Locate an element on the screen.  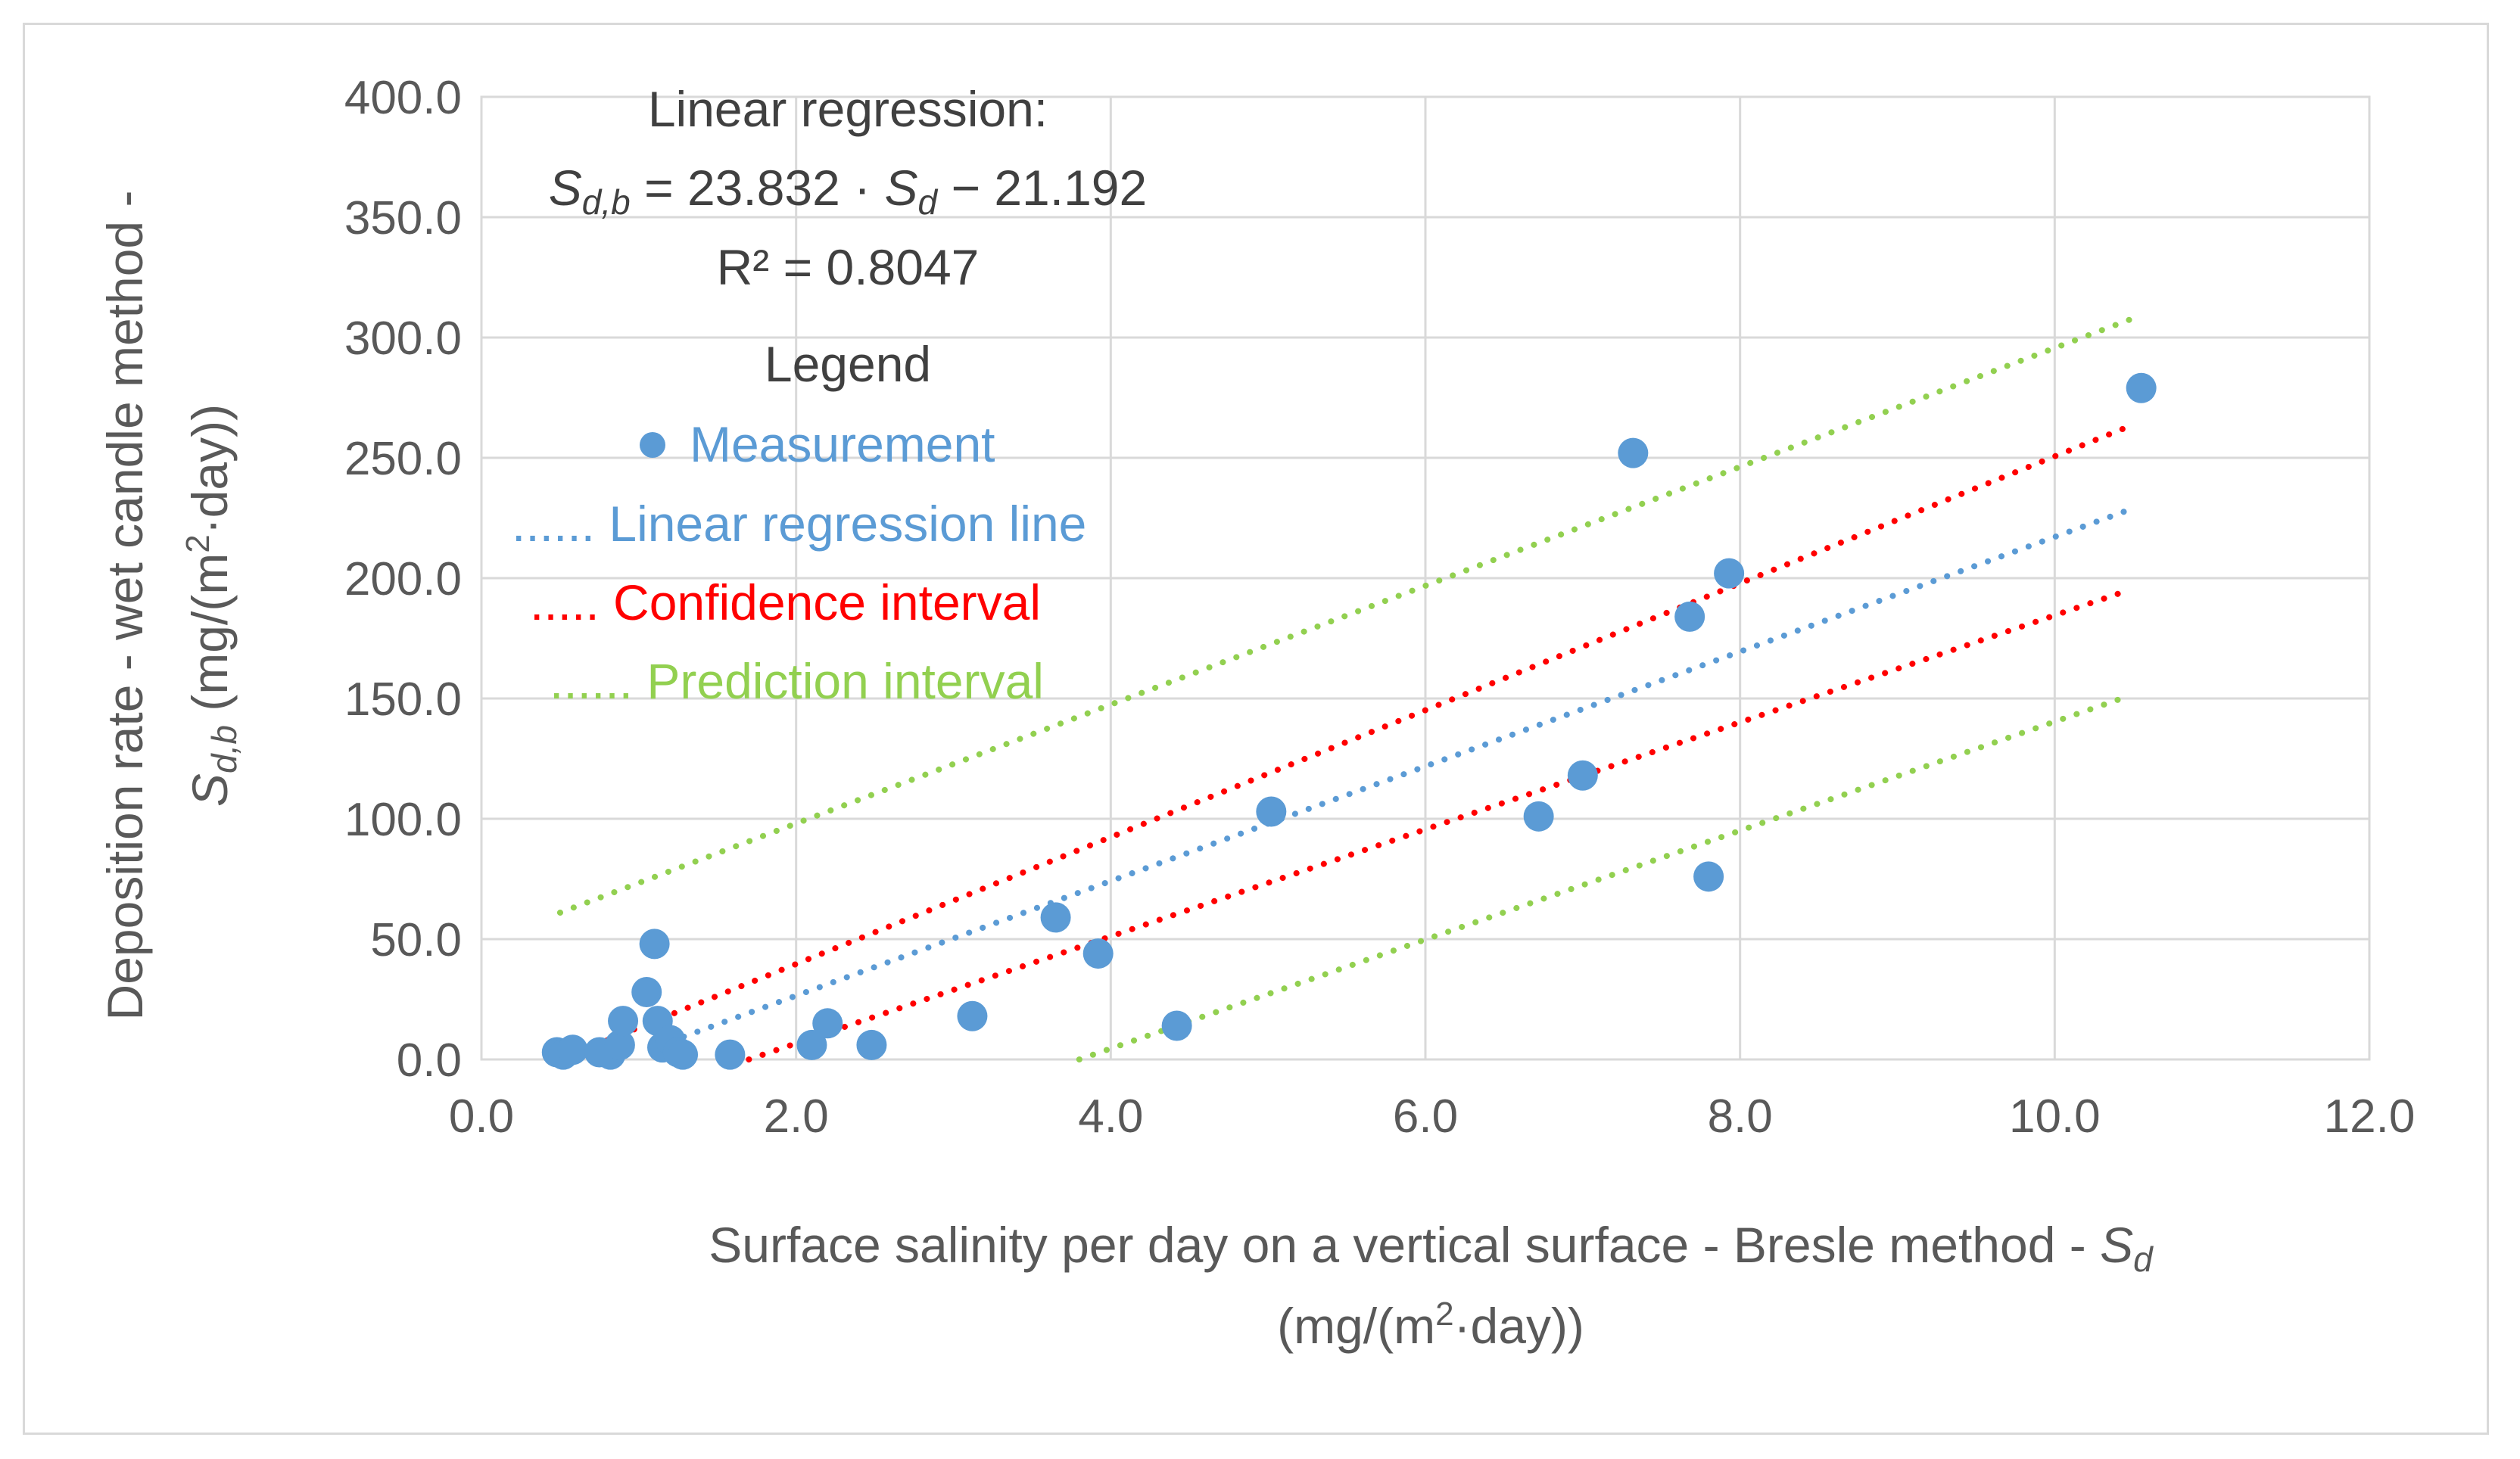
x-tick-label: 6.0 is located at coordinates (1425, 1116).